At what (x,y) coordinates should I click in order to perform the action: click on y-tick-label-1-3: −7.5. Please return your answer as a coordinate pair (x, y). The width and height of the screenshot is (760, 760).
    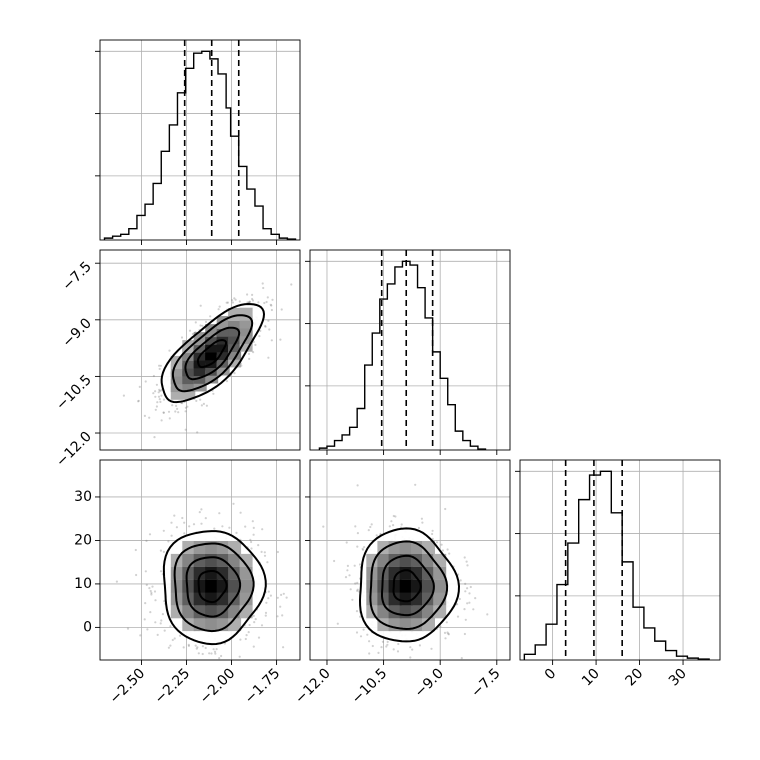
    Looking at the image, I should click on (76, 276).